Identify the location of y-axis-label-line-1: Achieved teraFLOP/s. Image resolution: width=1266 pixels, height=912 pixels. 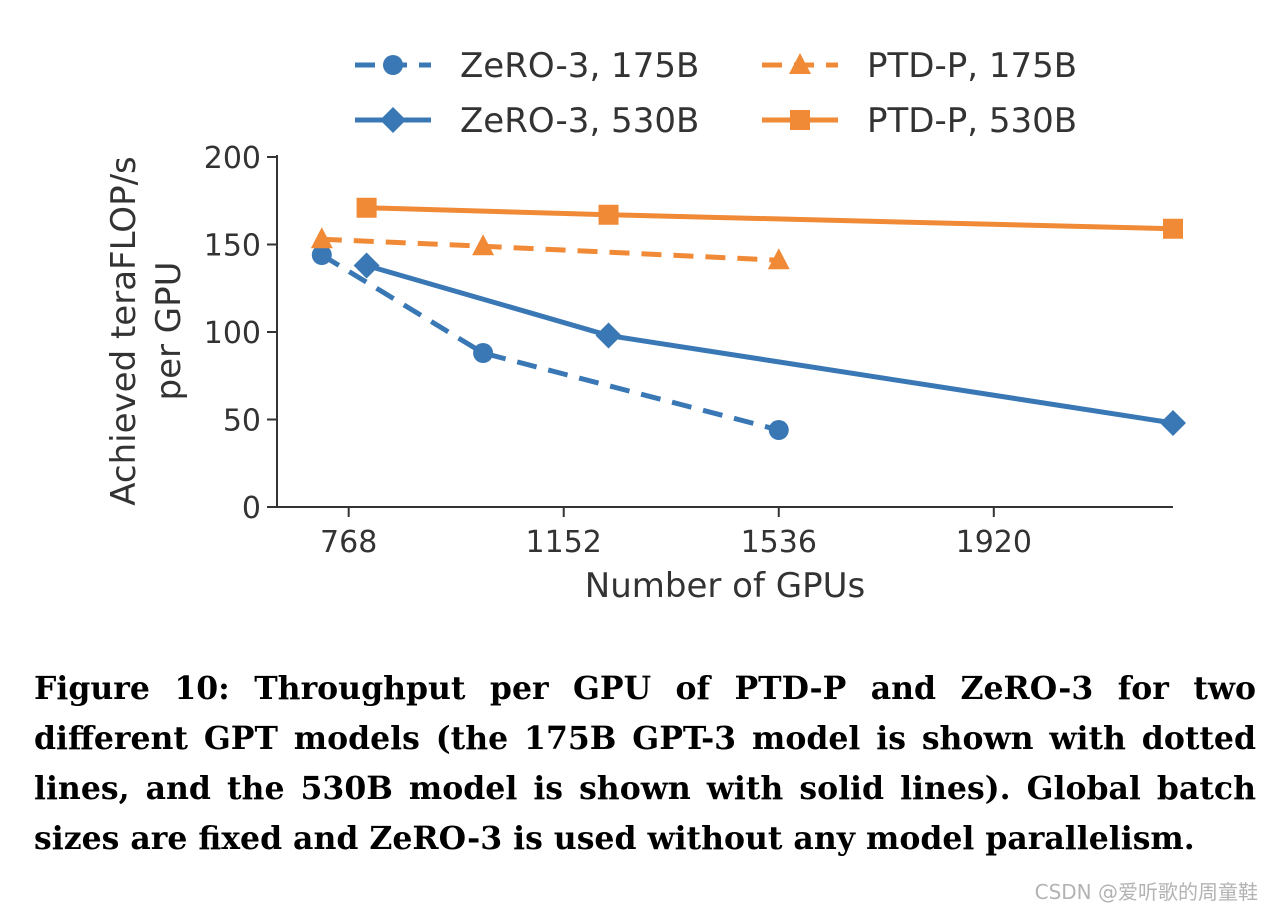
(124, 330).